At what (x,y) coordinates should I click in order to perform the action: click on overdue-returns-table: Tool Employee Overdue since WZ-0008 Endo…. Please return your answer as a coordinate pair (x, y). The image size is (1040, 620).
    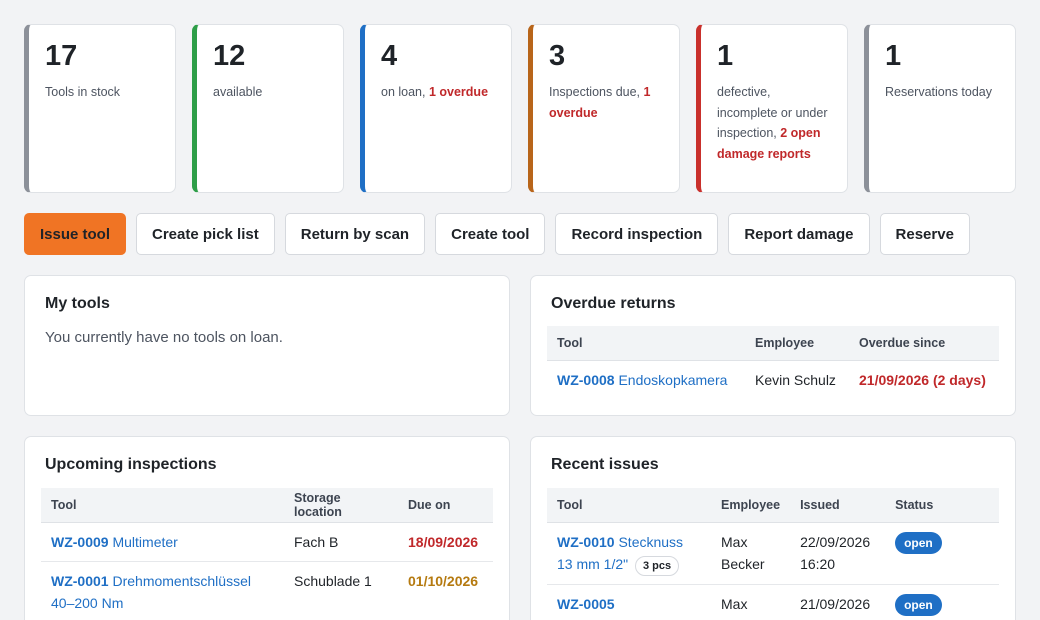
    Looking at the image, I should click on (773, 362).